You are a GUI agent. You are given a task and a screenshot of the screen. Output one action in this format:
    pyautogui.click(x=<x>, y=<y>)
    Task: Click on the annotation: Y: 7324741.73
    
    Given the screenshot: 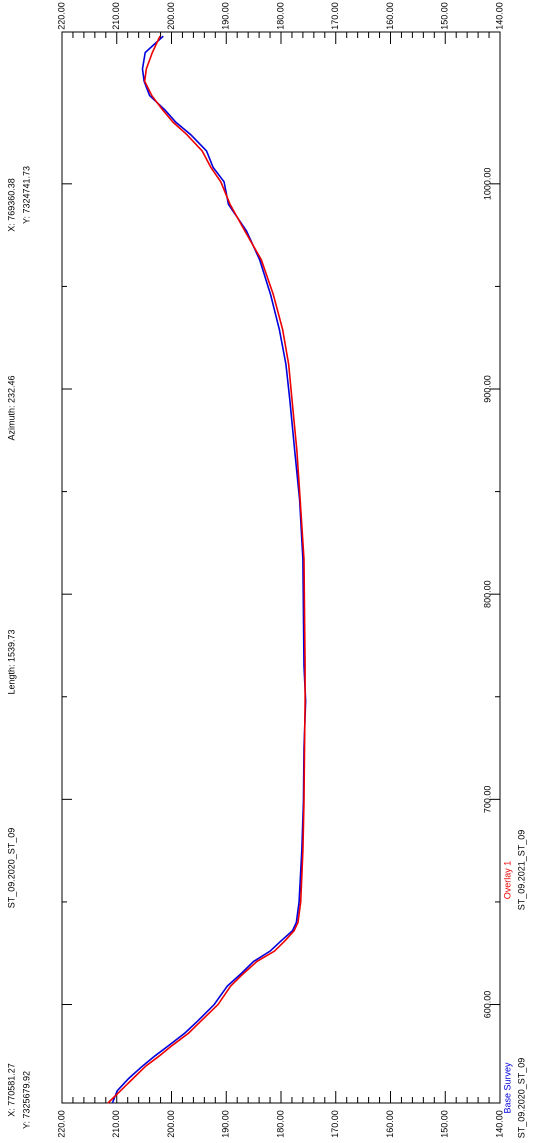 What is the action you would take?
    pyautogui.click(x=26, y=195)
    